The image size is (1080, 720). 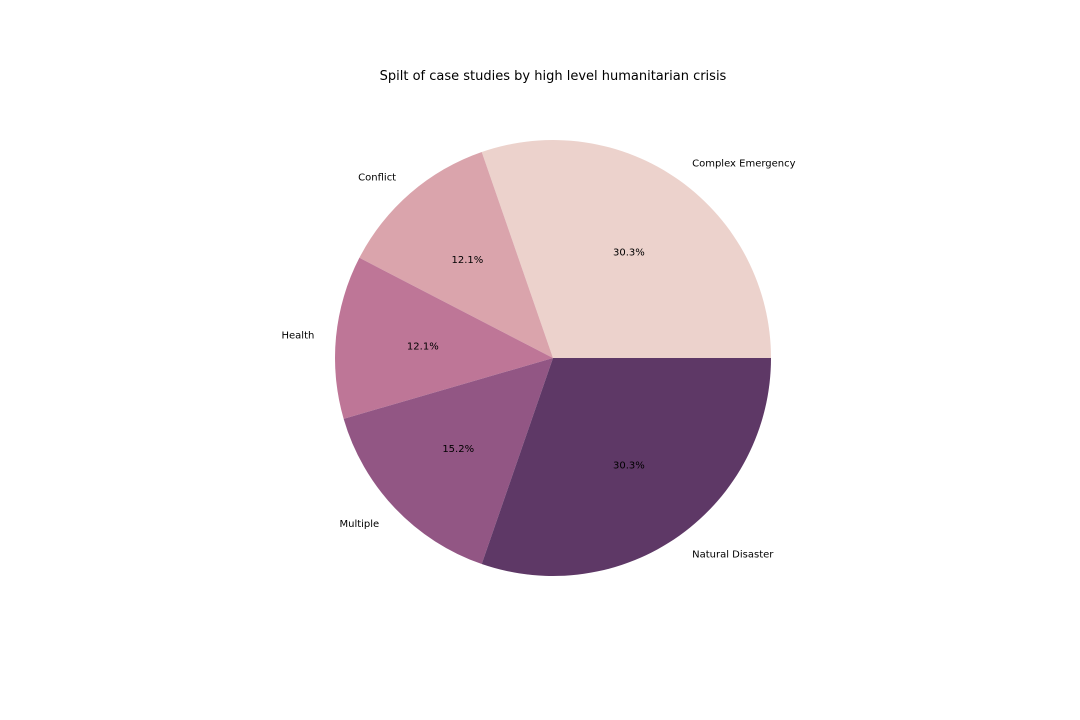 What do you see at coordinates (359, 524) in the screenshot?
I see `slice-label-multiple: Multiple` at bounding box center [359, 524].